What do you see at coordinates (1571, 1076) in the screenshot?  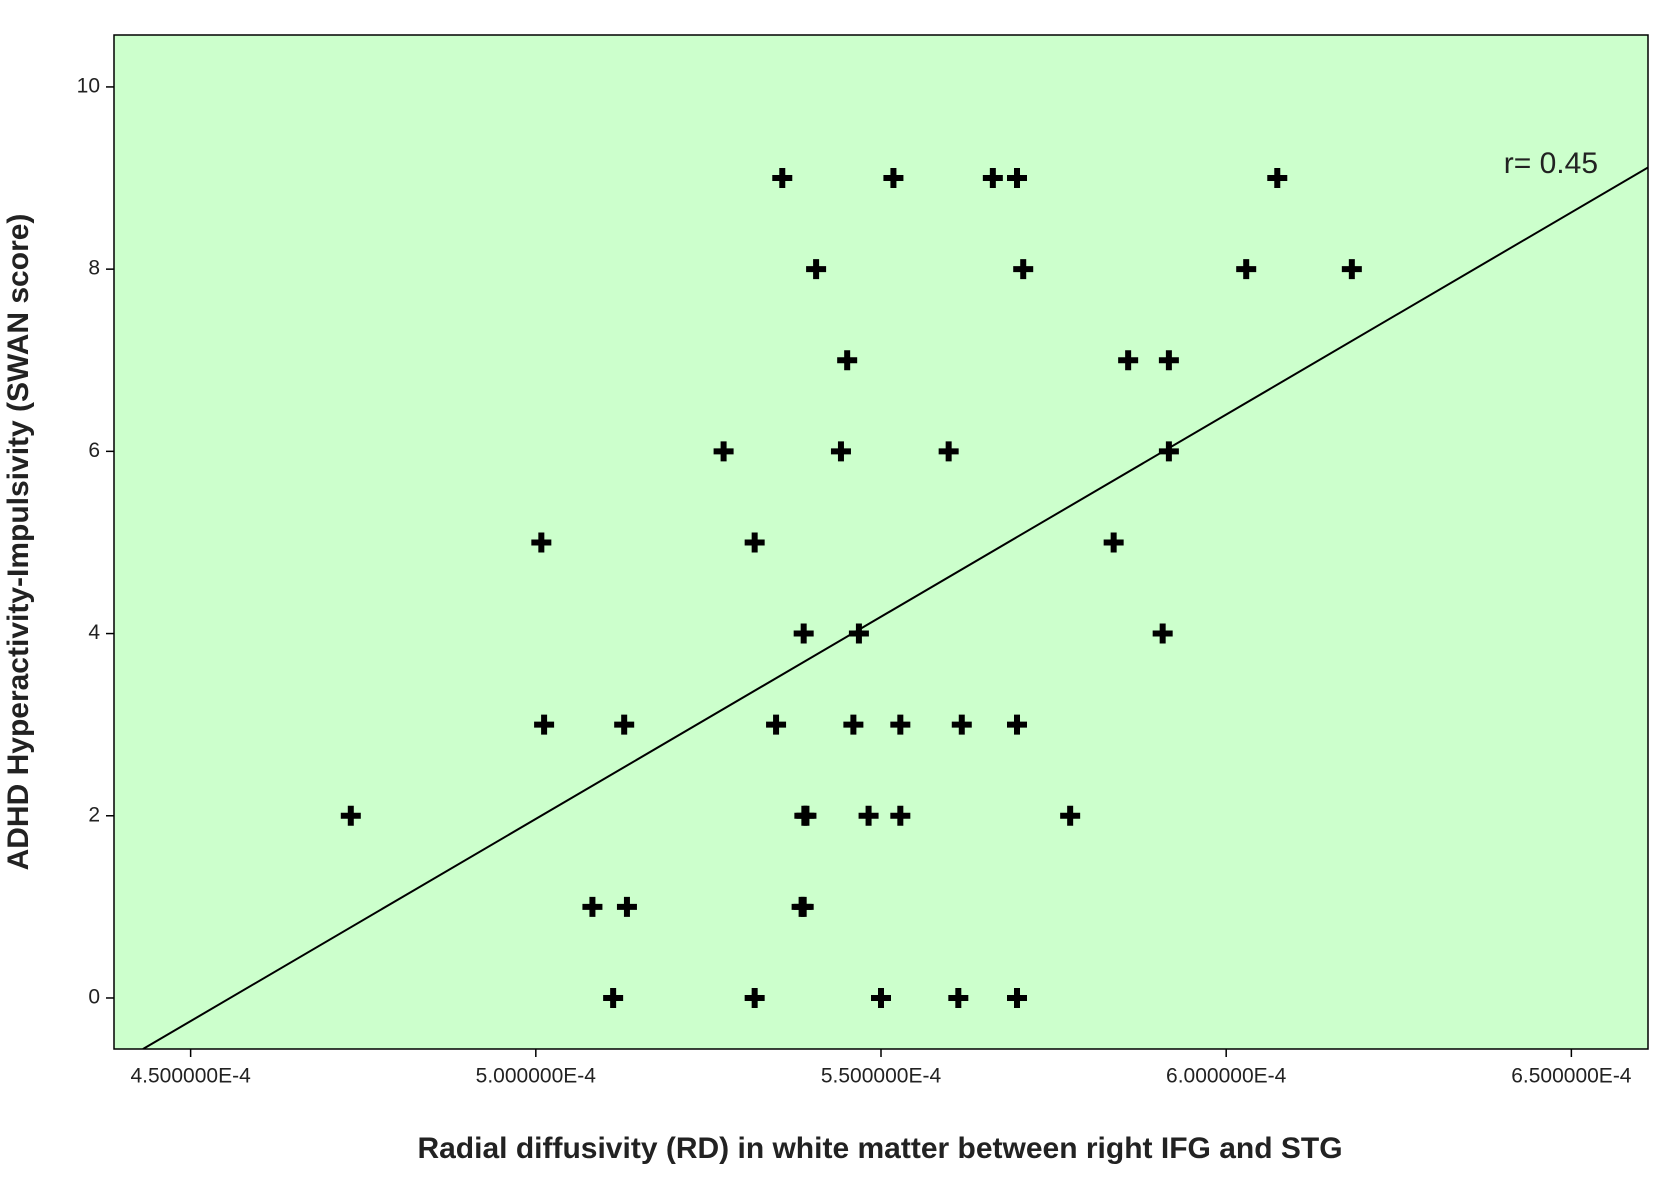 I see `x-tick-label: 6.500000E-4` at bounding box center [1571, 1076].